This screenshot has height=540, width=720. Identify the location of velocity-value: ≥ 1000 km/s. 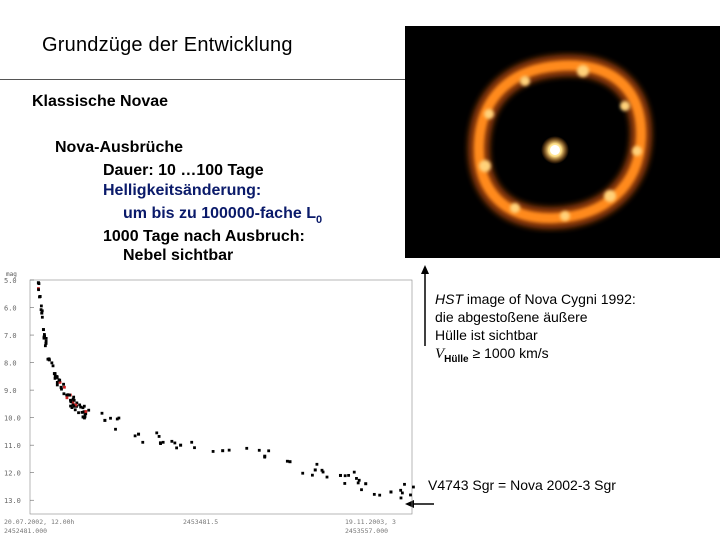
(508, 353).